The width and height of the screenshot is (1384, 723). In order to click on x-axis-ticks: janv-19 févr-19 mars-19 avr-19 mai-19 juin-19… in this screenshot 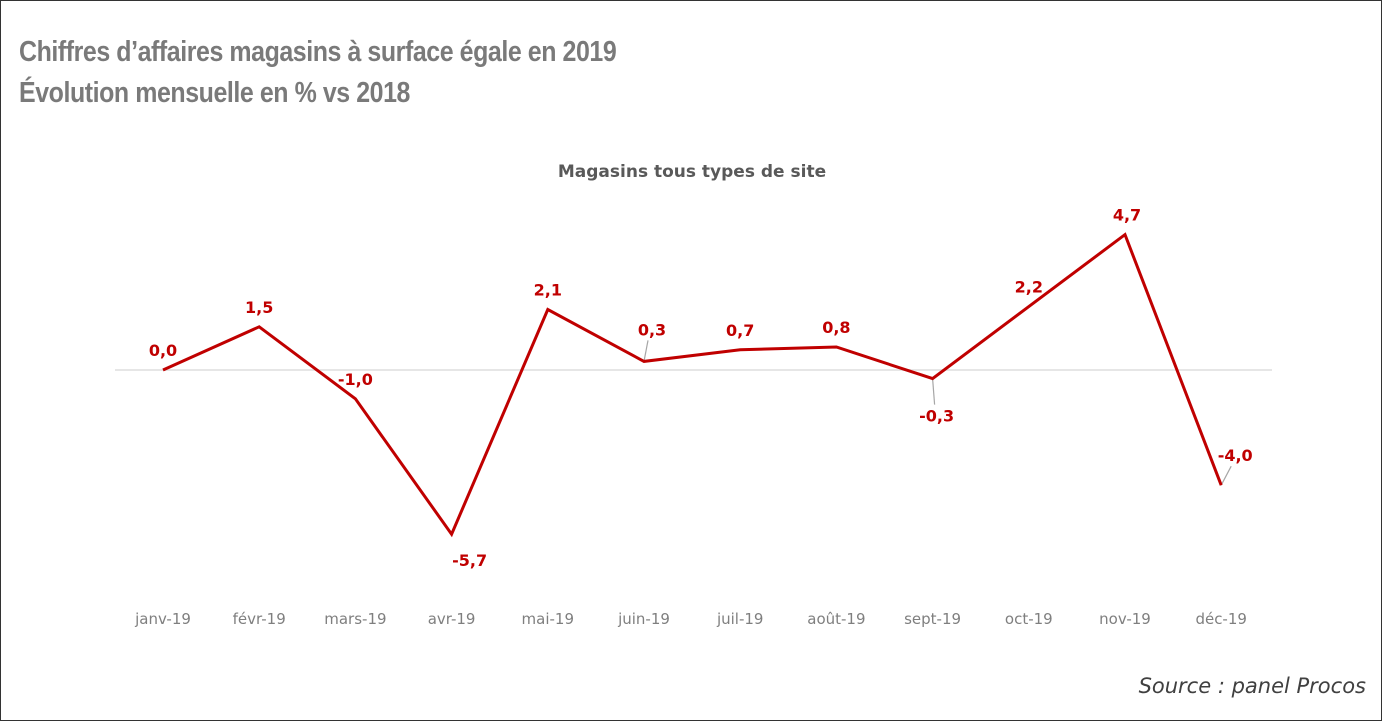, I will do `click(690, 619)`.